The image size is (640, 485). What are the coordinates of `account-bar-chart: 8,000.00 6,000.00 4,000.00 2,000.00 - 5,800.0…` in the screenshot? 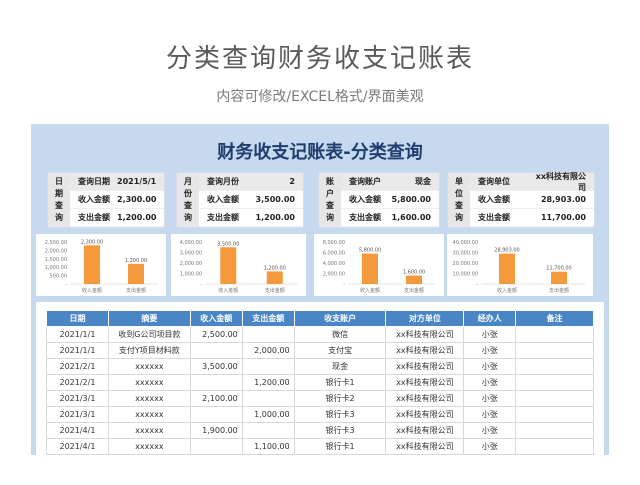 It's located at (379, 265).